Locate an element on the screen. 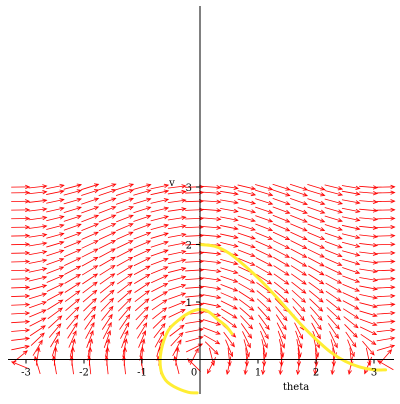 This screenshot has height=404, width=400. y-tick-label: 2 is located at coordinates (189, 246).